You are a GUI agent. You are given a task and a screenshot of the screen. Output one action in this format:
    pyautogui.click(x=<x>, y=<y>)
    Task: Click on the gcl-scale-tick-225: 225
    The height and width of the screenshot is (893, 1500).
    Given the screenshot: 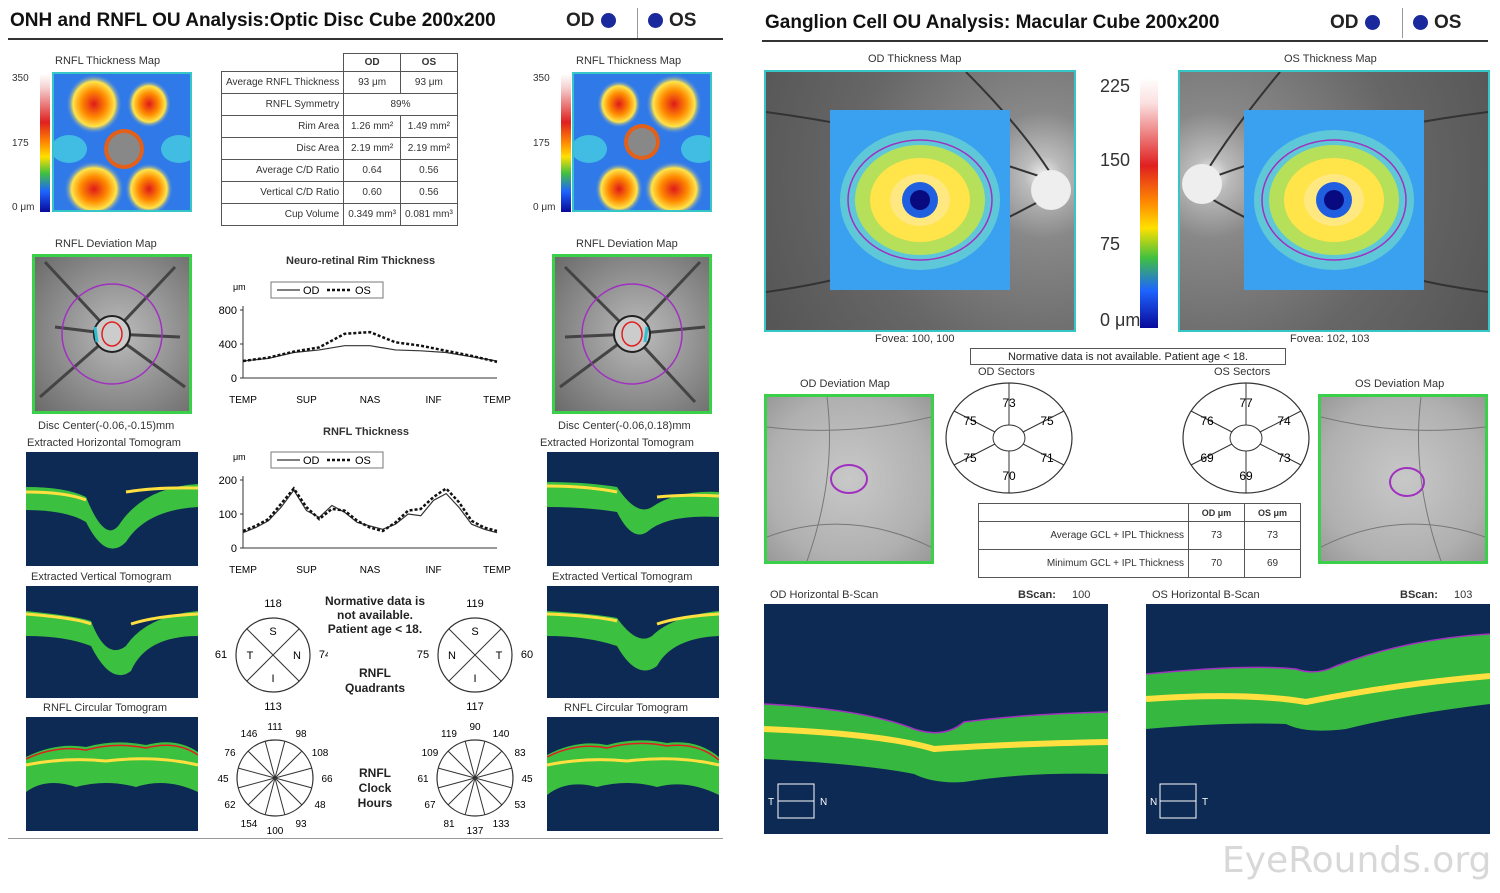 What is the action you would take?
    pyautogui.click(x=1115, y=86)
    